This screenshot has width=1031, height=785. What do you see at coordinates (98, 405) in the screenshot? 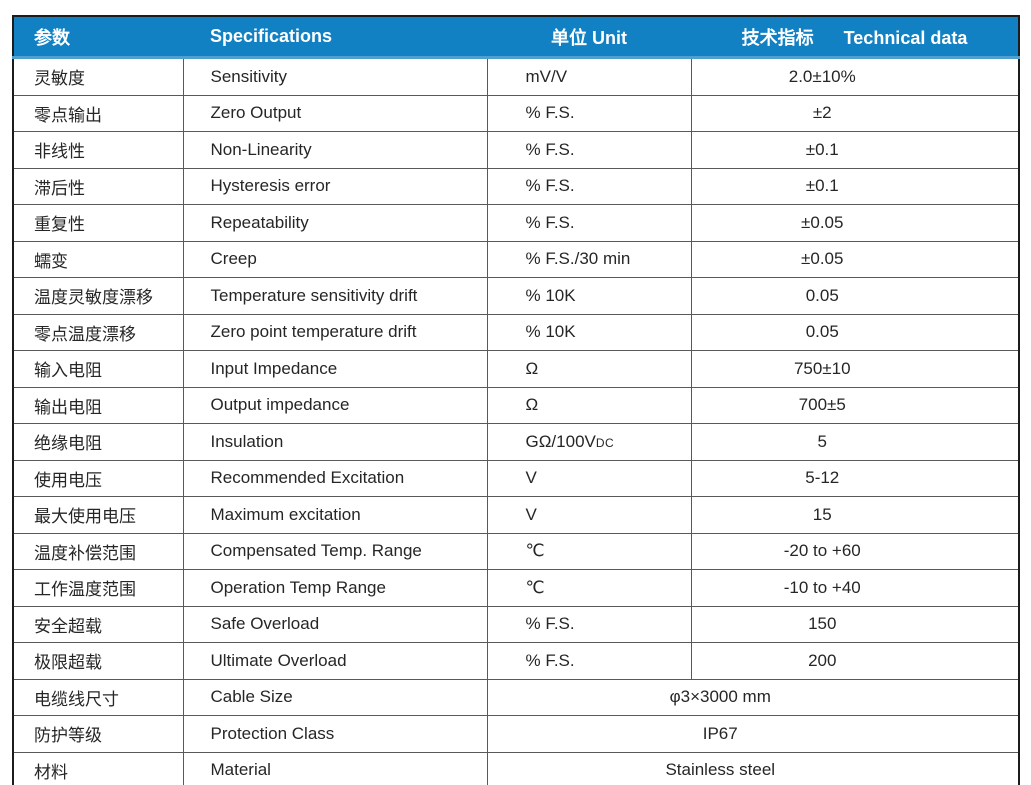
I see `param-cell: 输出电阻` at bounding box center [98, 405].